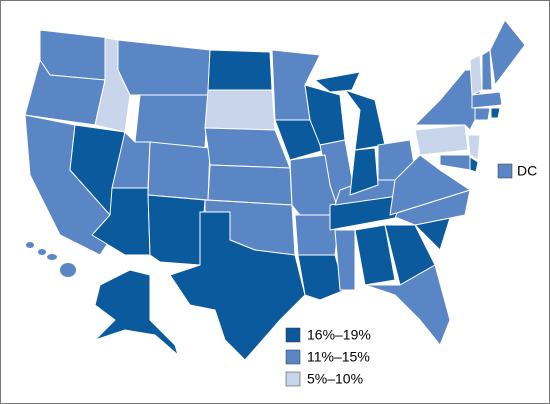 This screenshot has height=404, width=550. I want to click on legend-label: 16%–19%, so click(339, 335).